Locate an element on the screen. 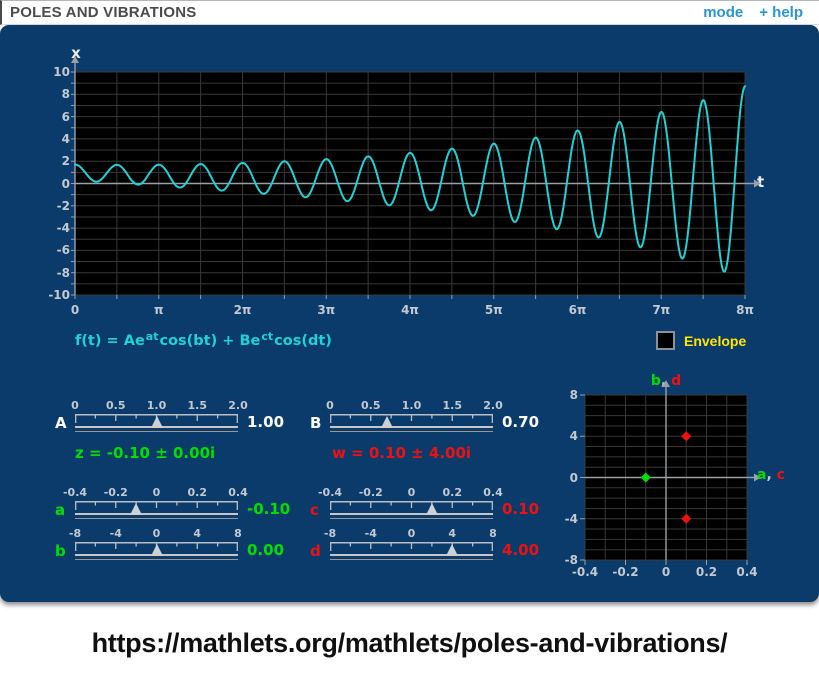 This screenshot has width=819, height=694. slider-a-scale: -0.4 -0.2 0 0.2 0.4 is located at coordinates (155, 492).